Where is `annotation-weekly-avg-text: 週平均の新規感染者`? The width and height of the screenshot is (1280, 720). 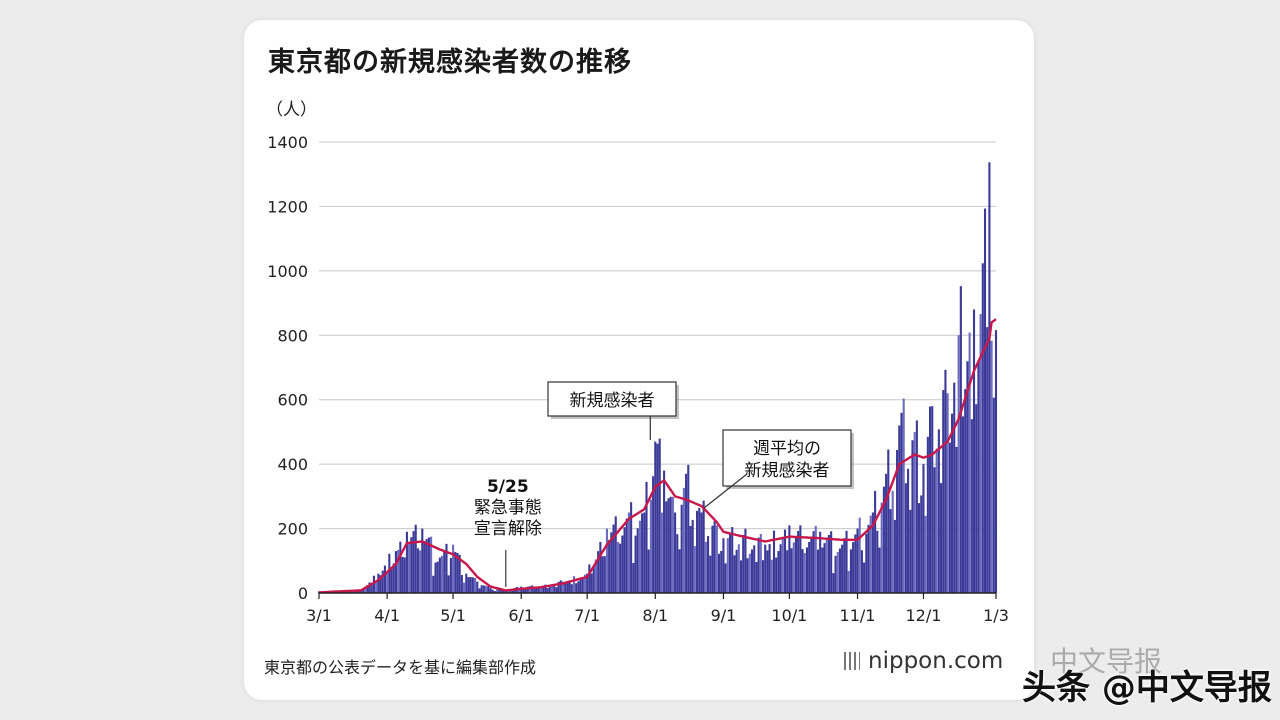
annotation-weekly-avg-text: 週平均の新規感染者 is located at coordinates (787, 460).